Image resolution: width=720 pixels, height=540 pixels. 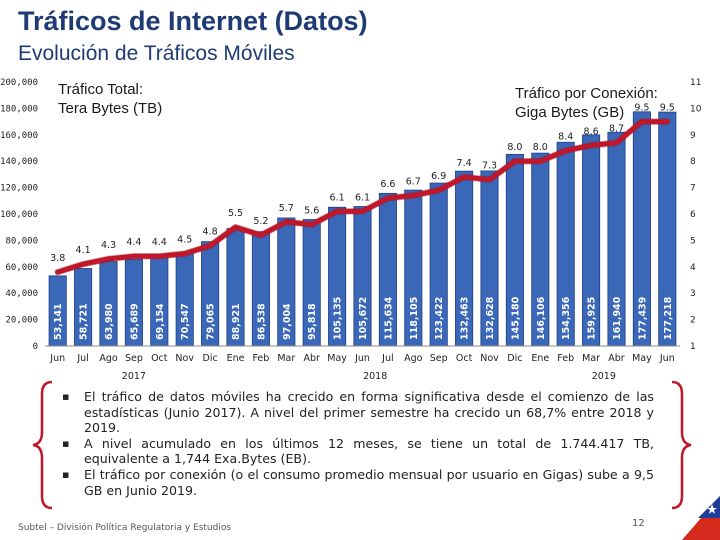 I want to click on line-value-label: 5.7, so click(x=286, y=208).